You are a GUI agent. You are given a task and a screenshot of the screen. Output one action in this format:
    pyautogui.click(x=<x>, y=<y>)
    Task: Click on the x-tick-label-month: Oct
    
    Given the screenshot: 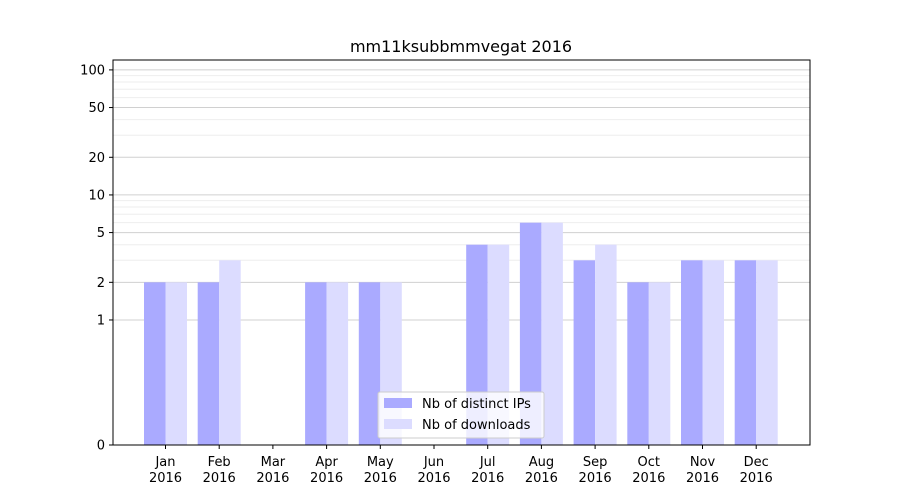 What is the action you would take?
    pyautogui.click(x=649, y=462)
    